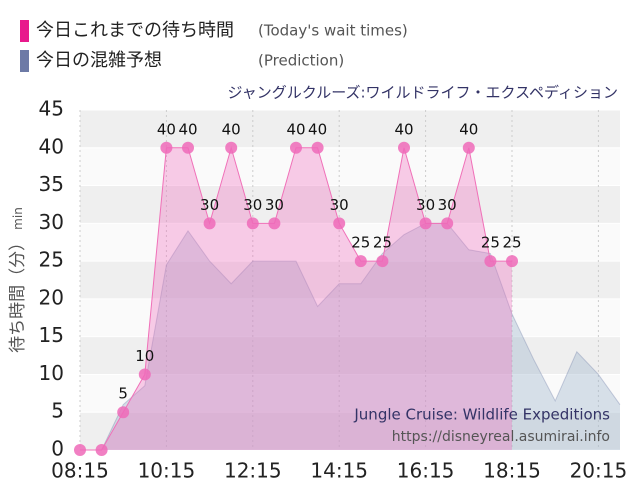  Describe the element at coordinates (135, 30) in the screenshot. I see `legend-label: 今日これまでの待ち時間` at that location.